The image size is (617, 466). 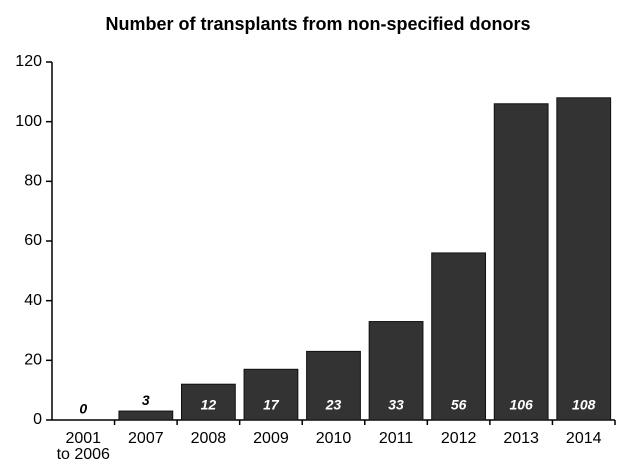 What do you see at coordinates (208, 438) in the screenshot?
I see `x-tick-label: 2008` at bounding box center [208, 438].